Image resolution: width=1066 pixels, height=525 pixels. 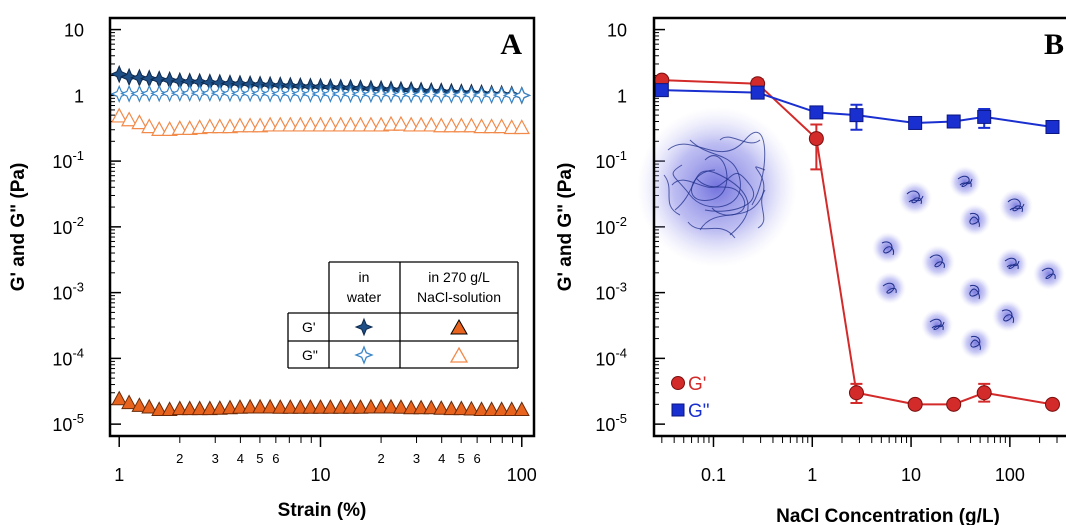 I want to click on panel-a-x-tick-label: 5, so click(x=461, y=458).